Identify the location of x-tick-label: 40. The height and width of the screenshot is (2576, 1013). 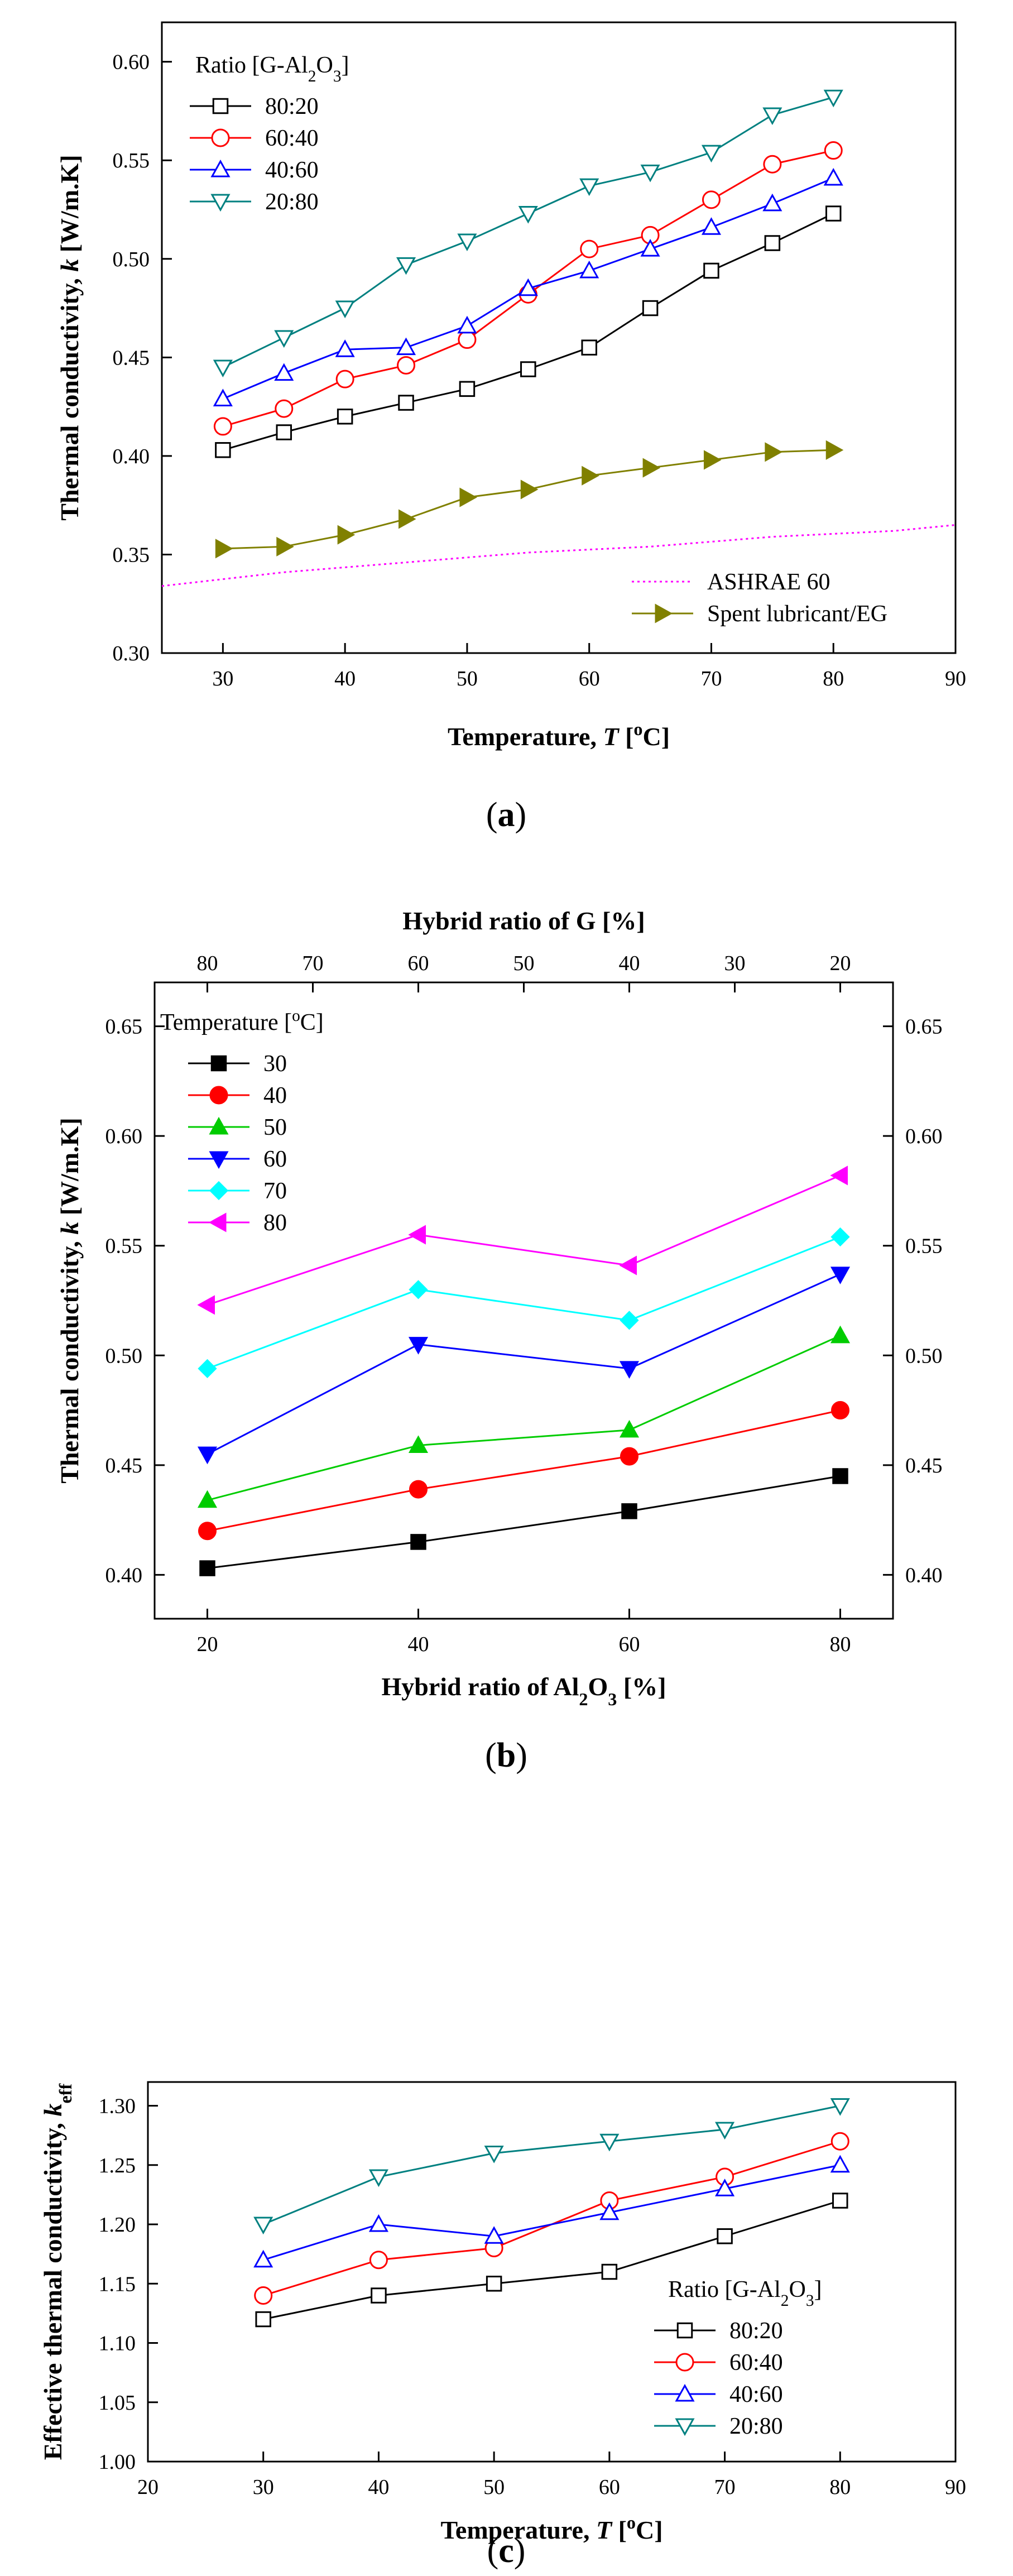
(418, 1644).